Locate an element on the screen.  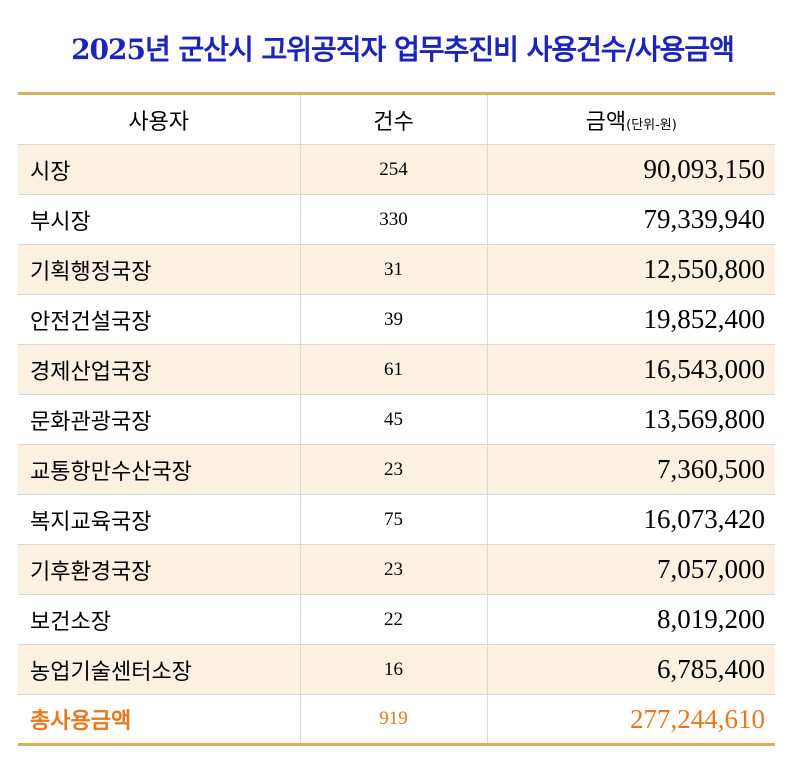
table-cell: 19,852,400 is located at coordinates (630, 319).